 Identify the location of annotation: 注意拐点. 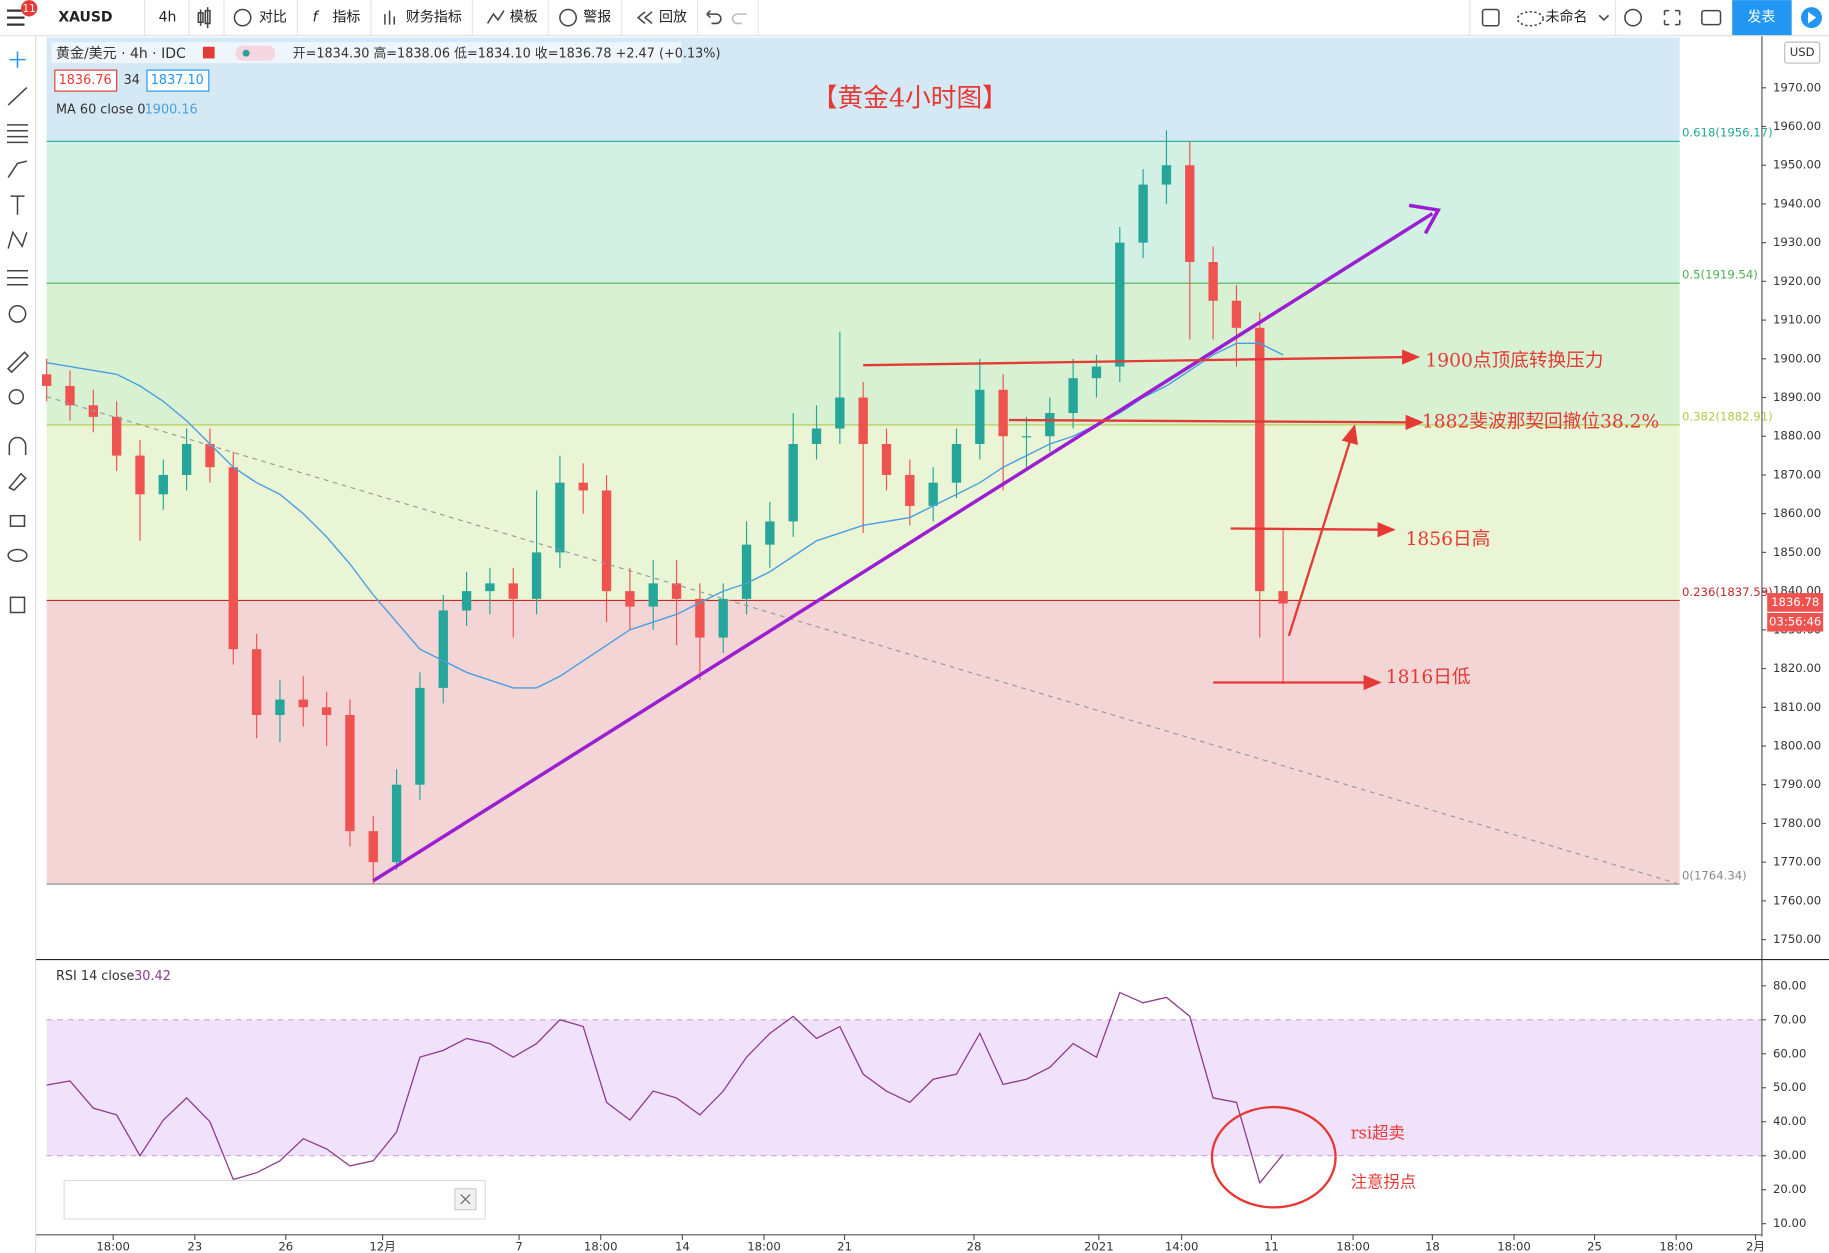
(1383, 1181).